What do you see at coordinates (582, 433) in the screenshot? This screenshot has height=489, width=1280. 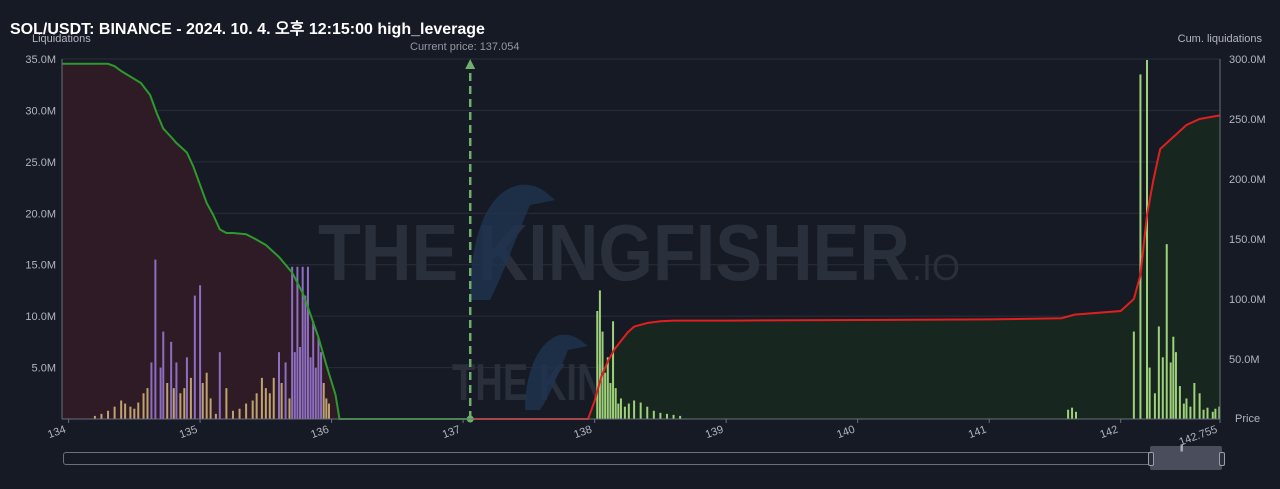 I see `x-tick-label: 138` at bounding box center [582, 433].